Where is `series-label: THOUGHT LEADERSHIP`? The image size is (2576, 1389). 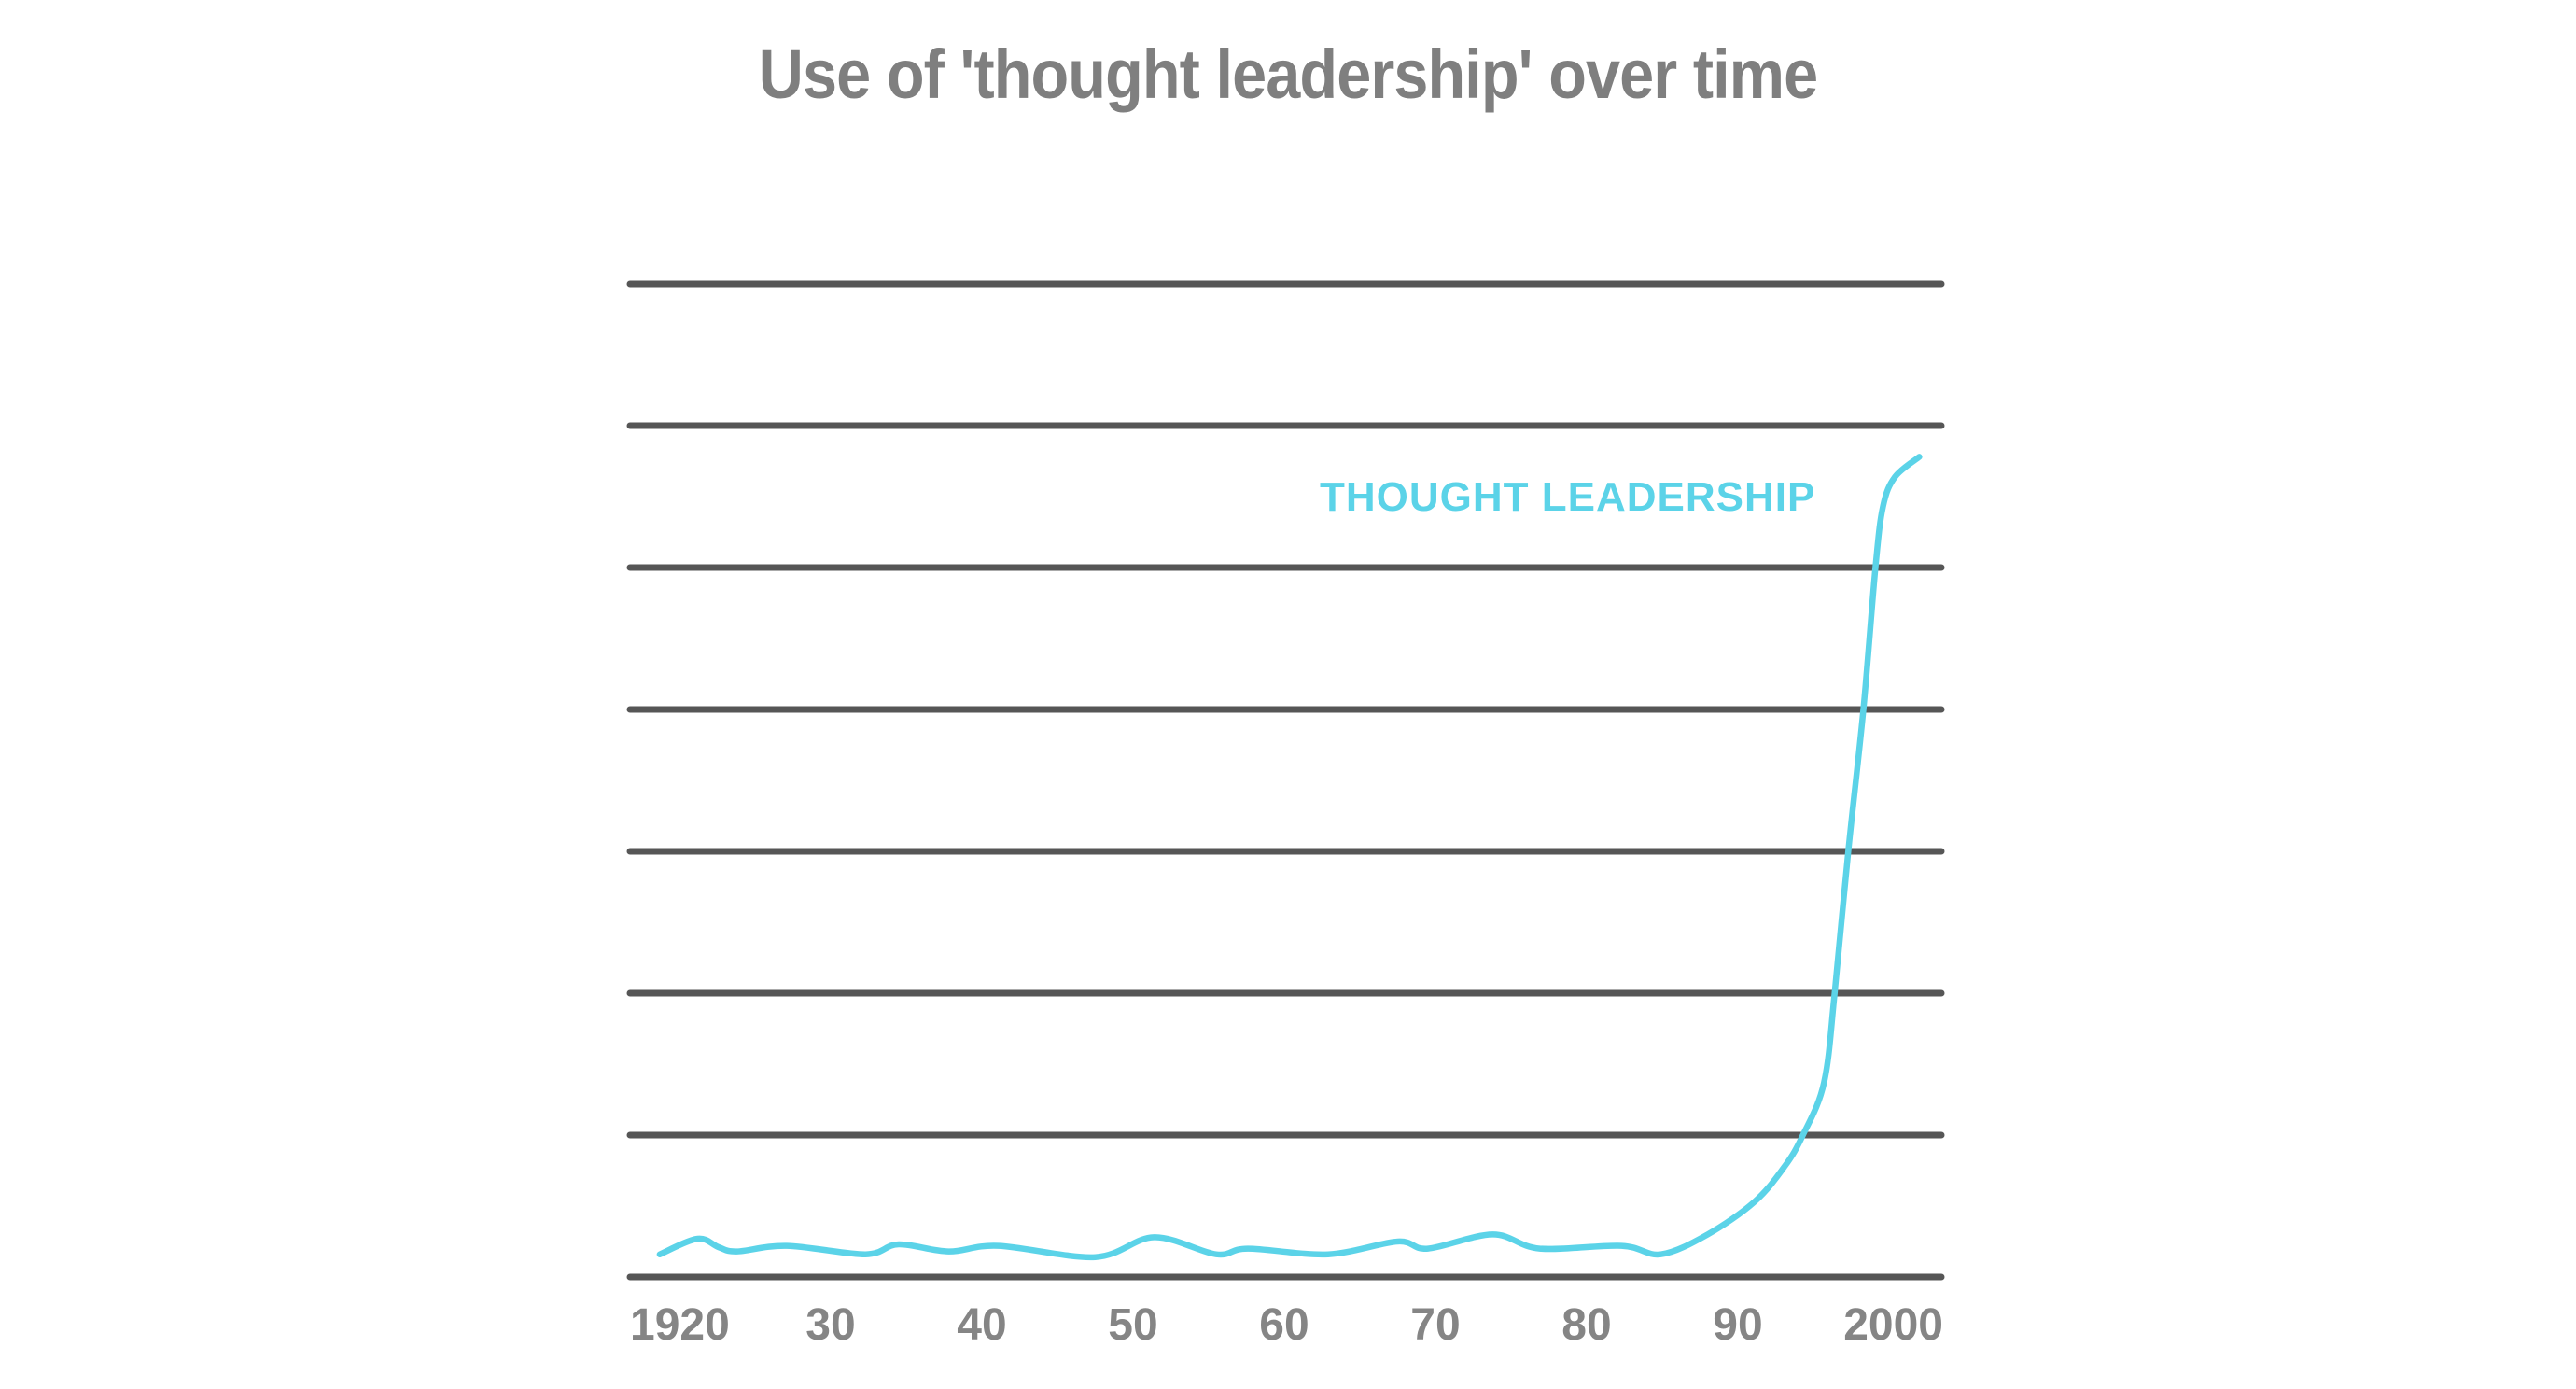 series-label: THOUGHT LEADERSHIP is located at coordinates (1568, 497).